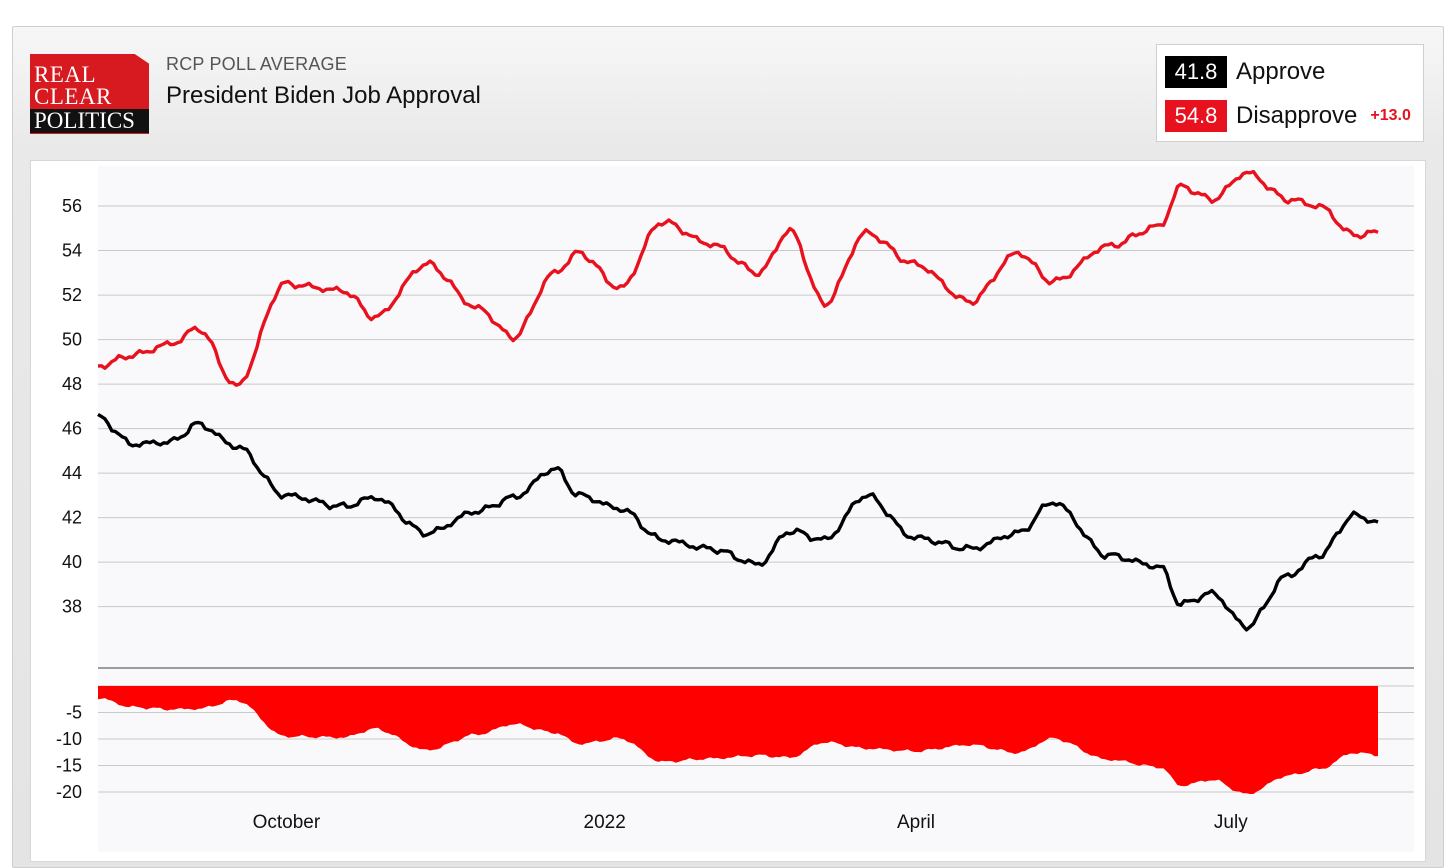 The image size is (1456, 868). Describe the element at coordinates (1297, 115) in the screenshot. I see `disapprove-label: Disapprove` at that location.